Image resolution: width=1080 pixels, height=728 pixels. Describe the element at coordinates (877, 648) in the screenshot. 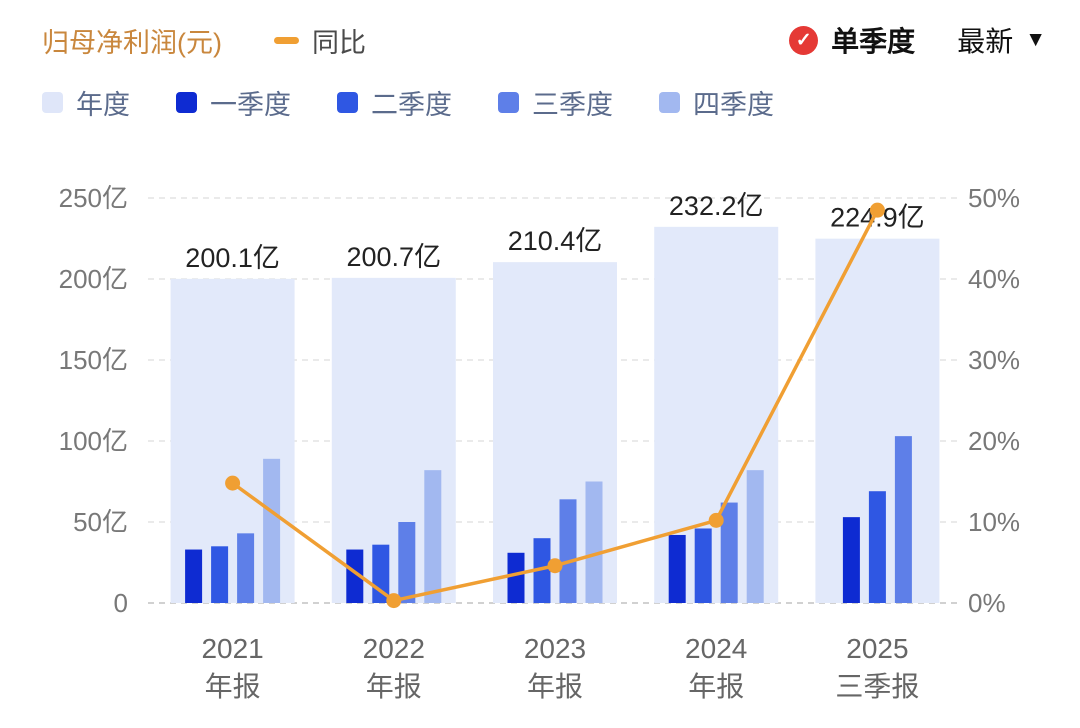

I see `x-axis-label-year: 2025` at that location.